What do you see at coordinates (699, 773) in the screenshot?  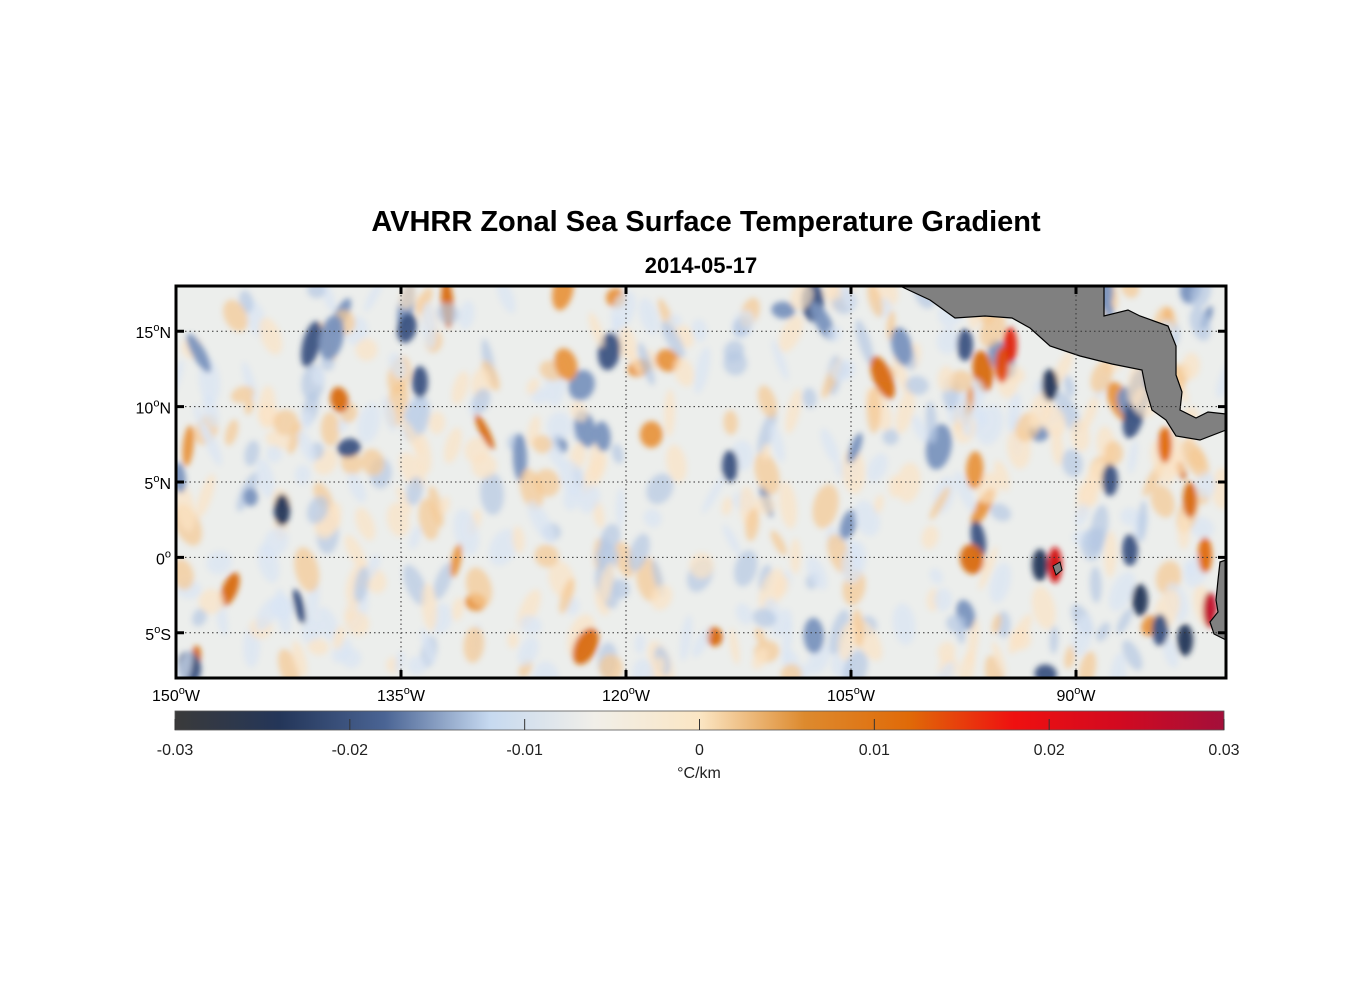 I see `colorbar-unit-label: °C/km` at bounding box center [699, 773].